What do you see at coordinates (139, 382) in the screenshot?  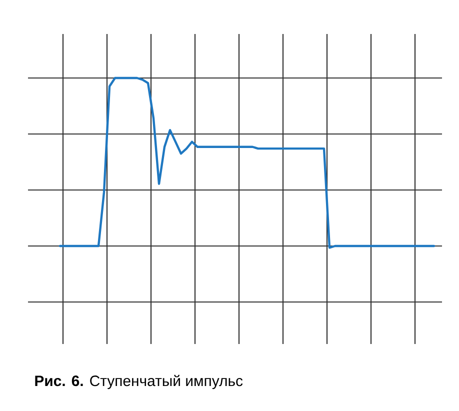 I see `text: Рис. 6. Ступенчатый импульс` at bounding box center [139, 382].